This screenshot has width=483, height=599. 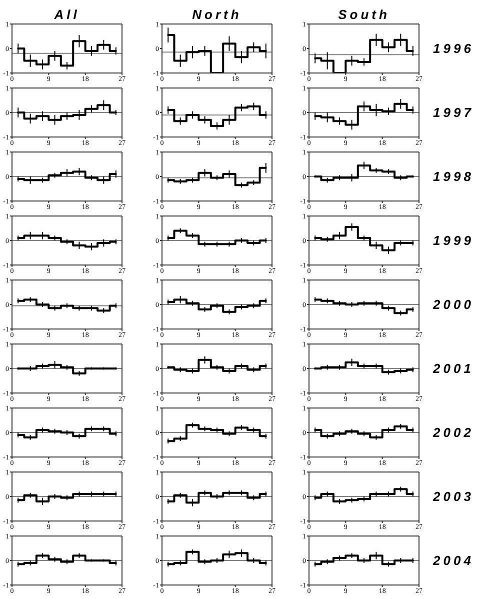 What do you see at coordinates (453, 561) in the screenshot?
I see `y2-axis-title: 2004` at bounding box center [453, 561].